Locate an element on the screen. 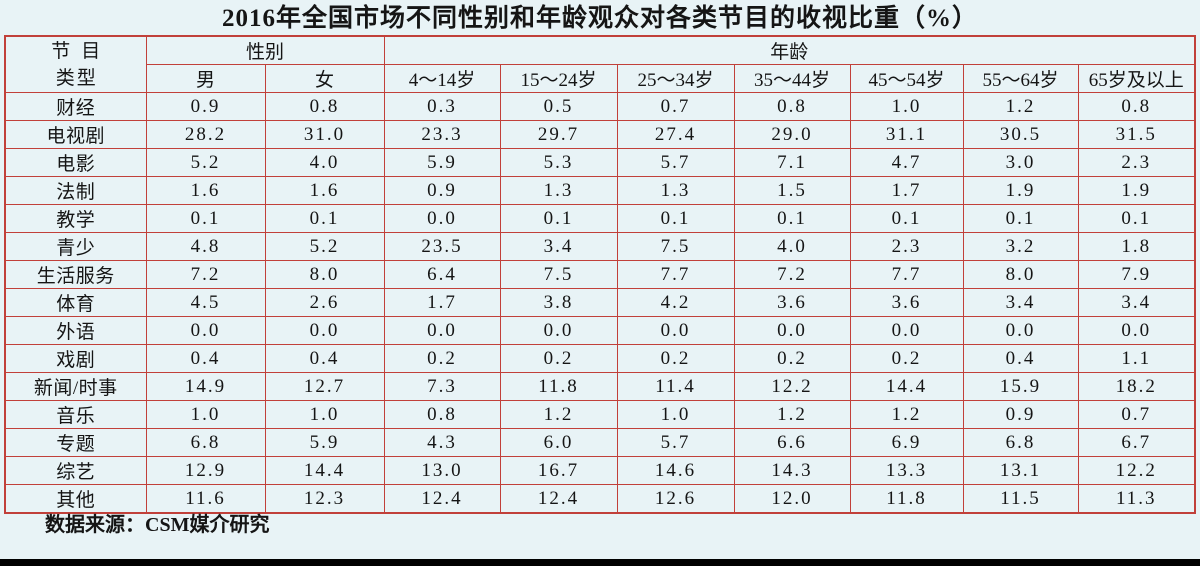 The width and height of the screenshot is (1200, 566). value-cell: 12.6 is located at coordinates (675, 499).